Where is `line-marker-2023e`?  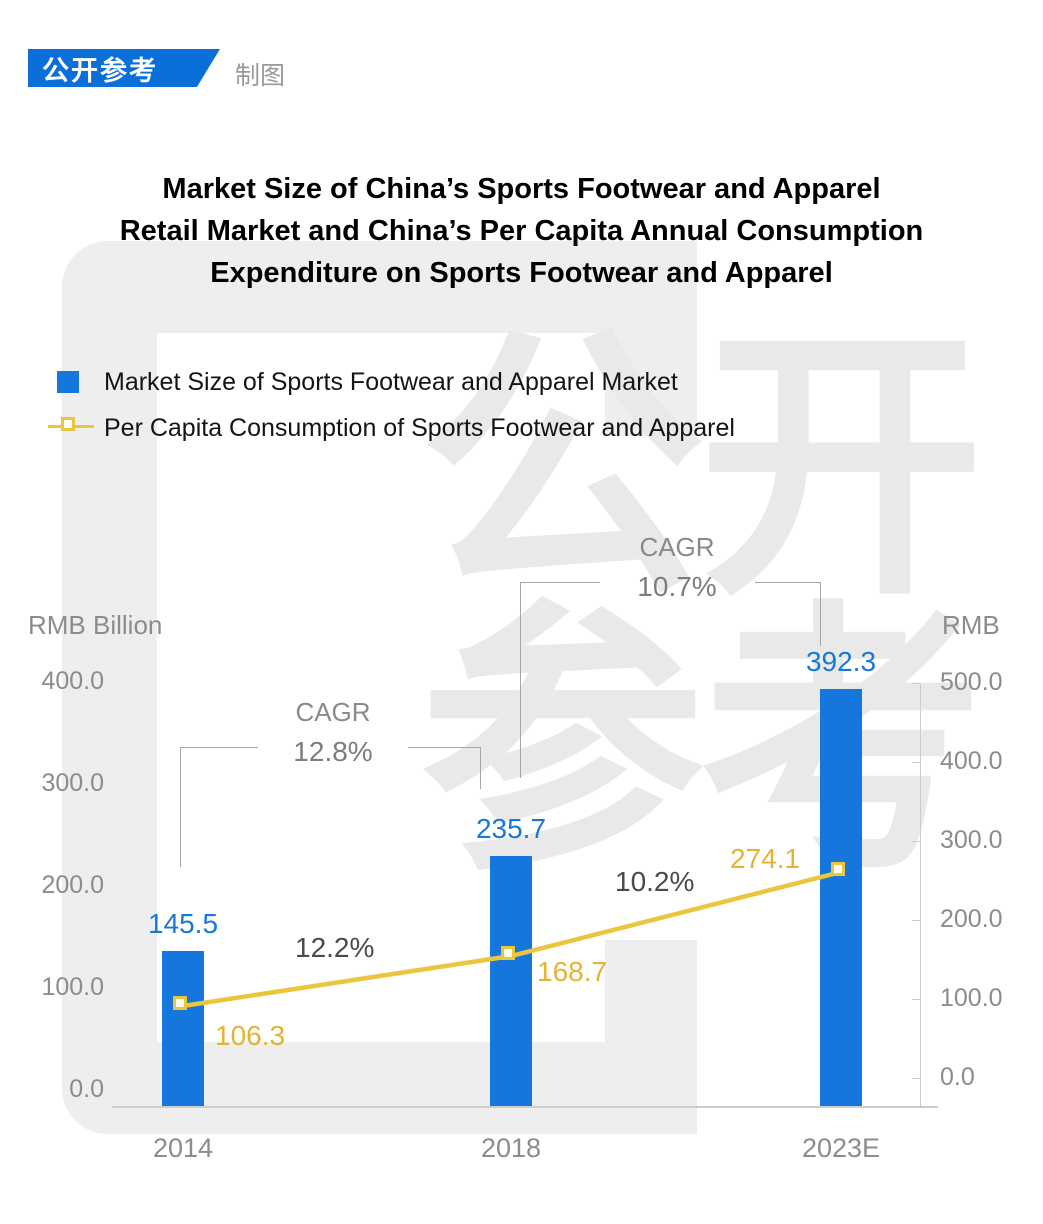
line-marker-2023e is located at coordinates (838, 869).